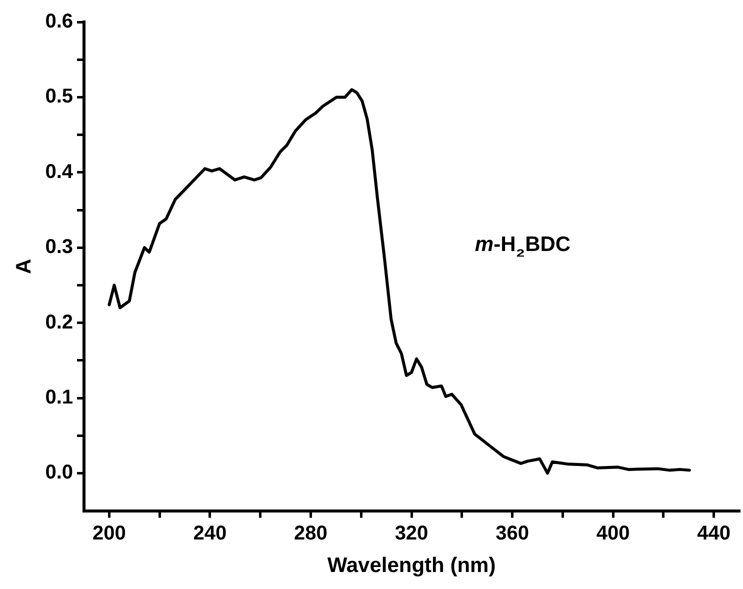  What do you see at coordinates (59, 473) in the screenshot?
I see `y-tick-label: 0.0` at bounding box center [59, 473].